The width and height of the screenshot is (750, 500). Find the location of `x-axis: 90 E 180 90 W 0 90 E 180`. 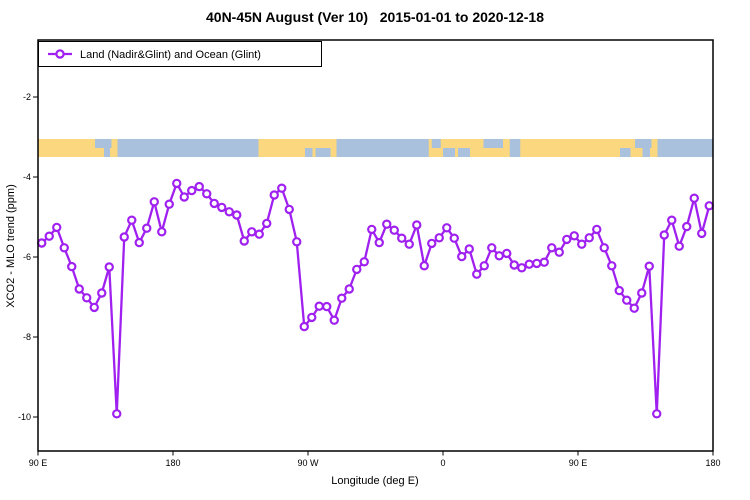

x-axis: 90 E 180 90 W 0 90 E 180 is located at coordinates (375, 459).